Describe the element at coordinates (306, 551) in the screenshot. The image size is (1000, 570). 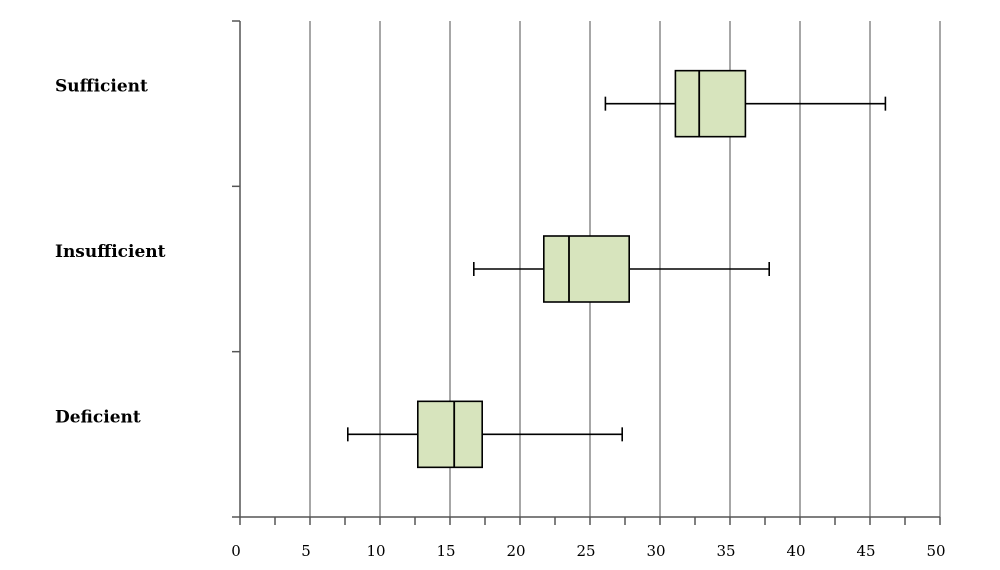
I see `x-tick-label-5: 5` at that location.